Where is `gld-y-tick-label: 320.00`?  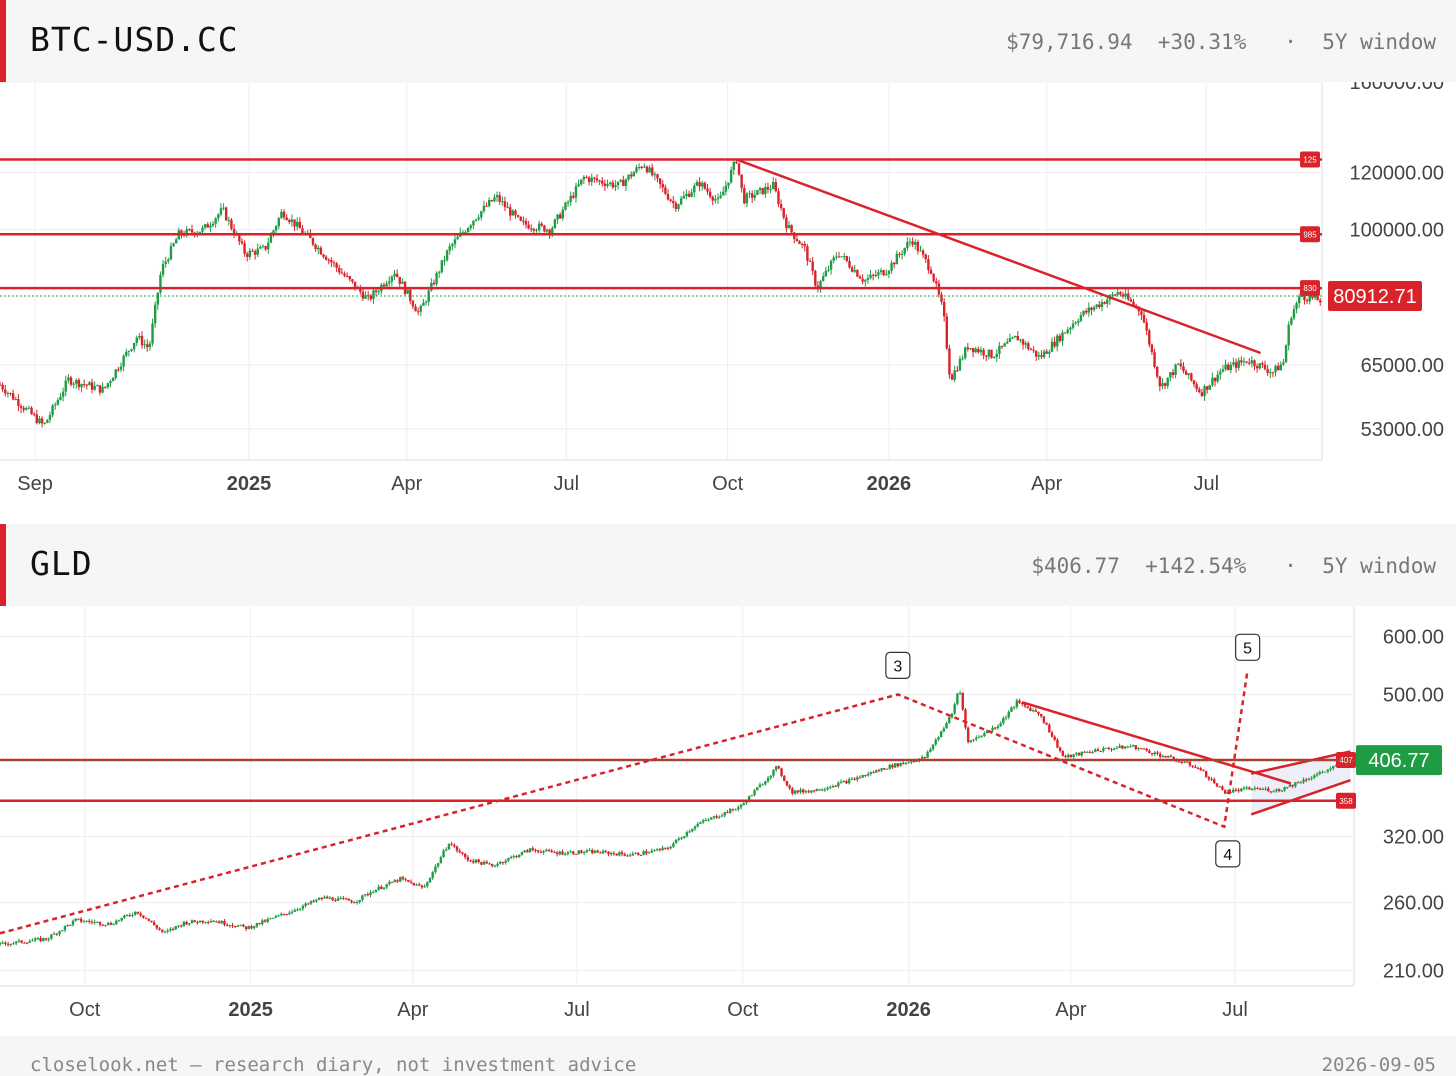 gld-y-tick-label: 320.00 is located at coordinates (1413, 837).